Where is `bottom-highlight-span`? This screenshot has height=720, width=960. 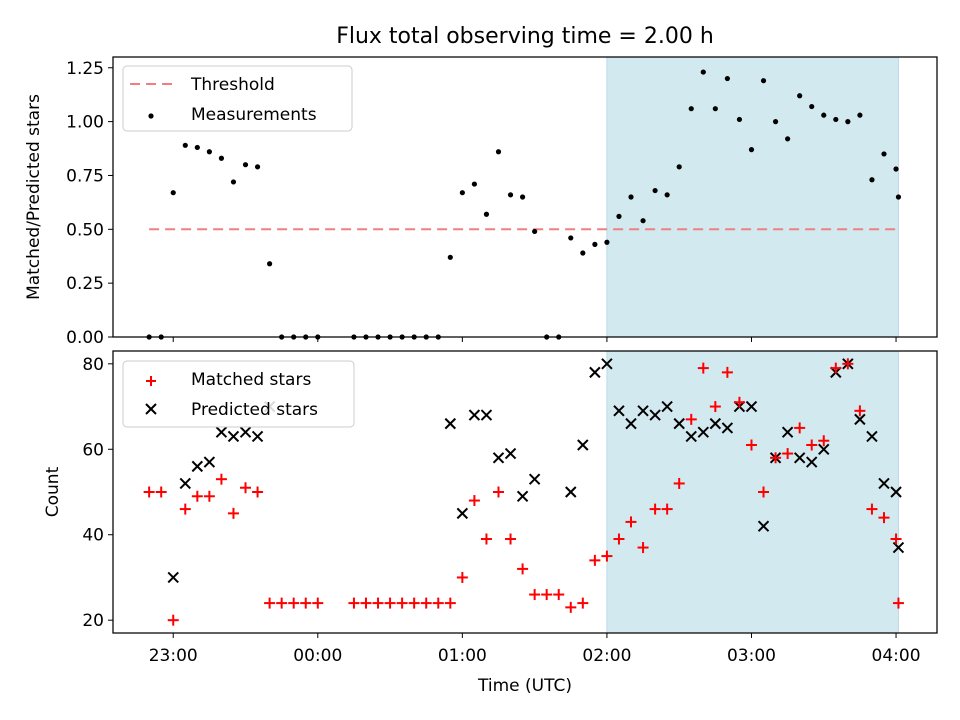
bottom-highlight-span is located at coordinates (752, 492).